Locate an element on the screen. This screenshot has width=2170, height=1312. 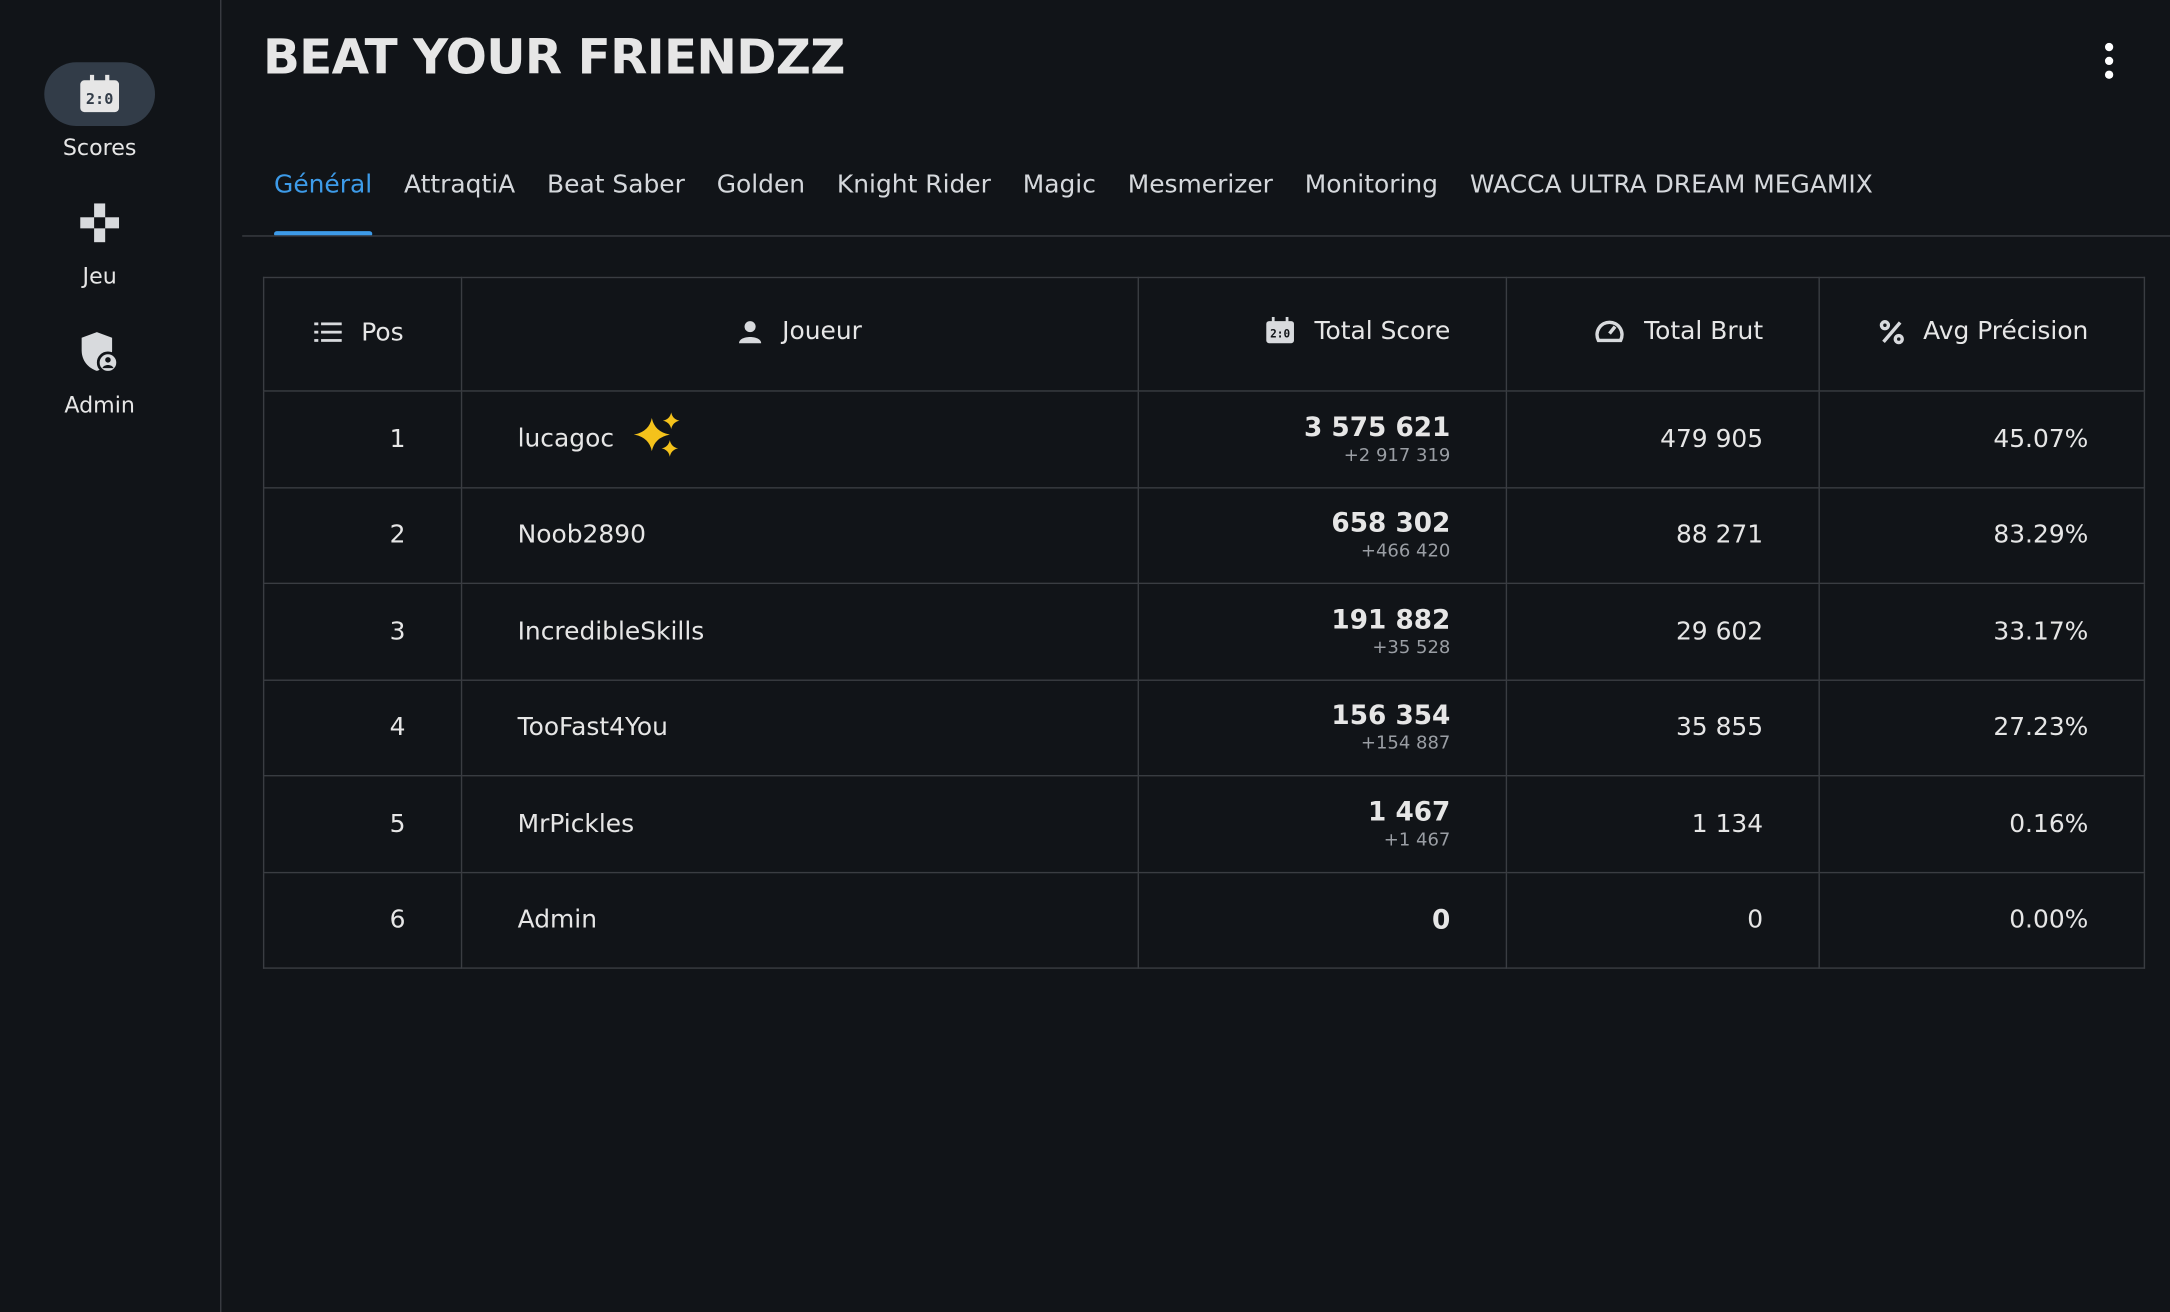
player-name: Admin is located at coordinates (557, 920).